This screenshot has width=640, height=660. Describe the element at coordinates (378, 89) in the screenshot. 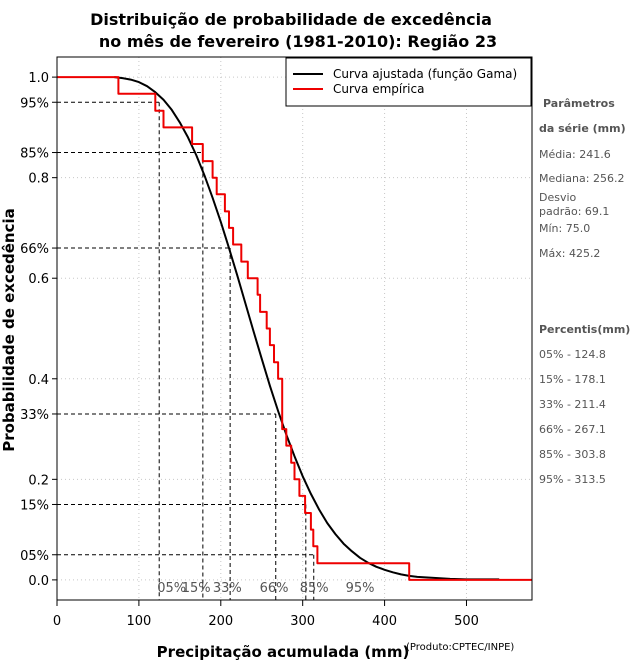

I see `legend-label-empirical: Curva empírica` at that location.